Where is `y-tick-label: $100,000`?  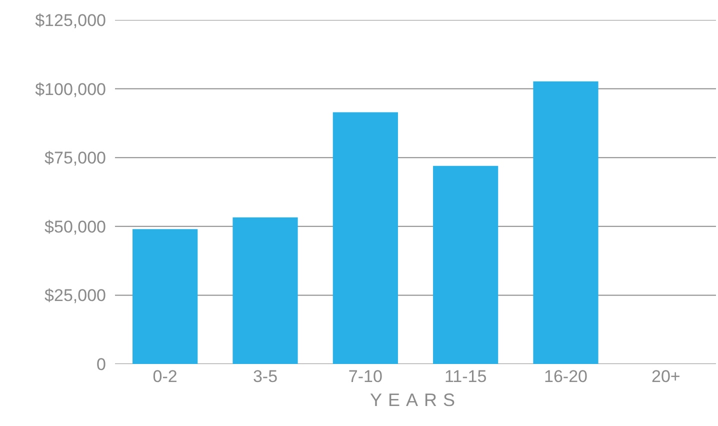
y-tick-label: $100,000 is located at coordinates (70, 89).